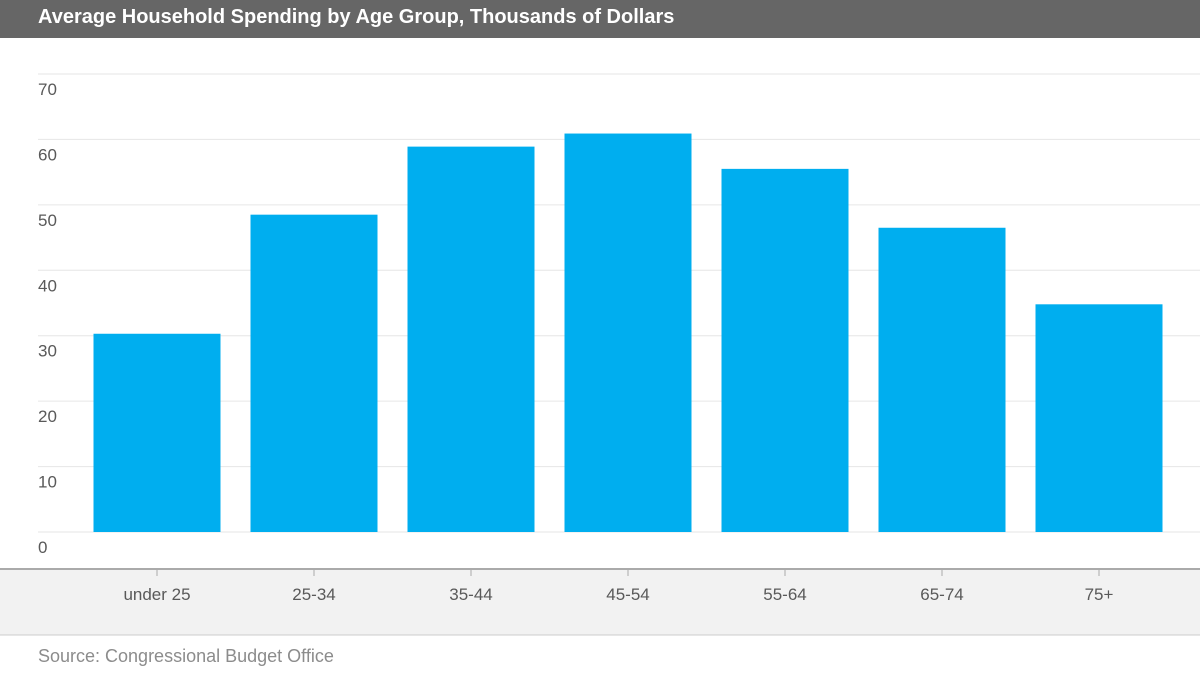 The image size is (1200, 675). Describe the element at coordinates (47, 285) in the screenshot. I see `y-tick-label: 40` at that location.